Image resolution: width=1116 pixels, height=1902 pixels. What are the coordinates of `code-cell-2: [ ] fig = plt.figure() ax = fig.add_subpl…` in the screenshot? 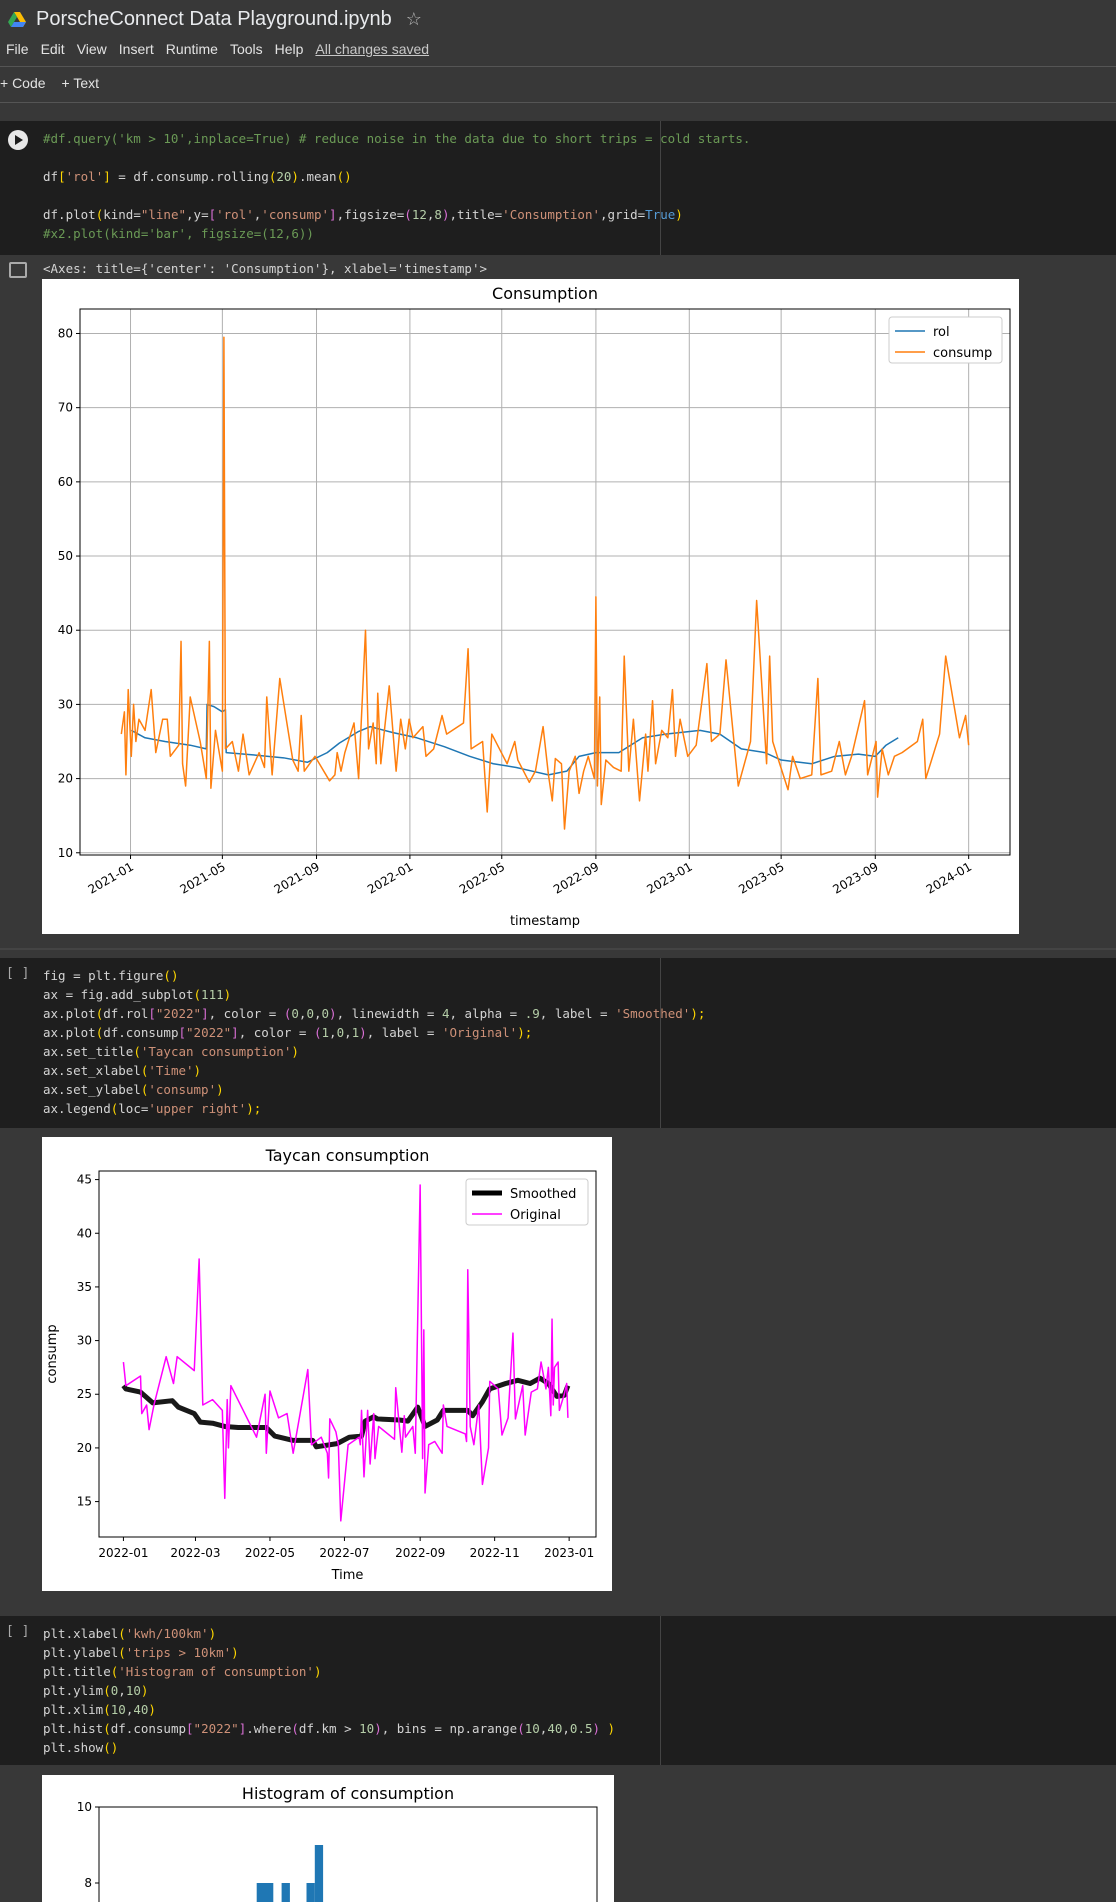 It's located at (558, 1043).